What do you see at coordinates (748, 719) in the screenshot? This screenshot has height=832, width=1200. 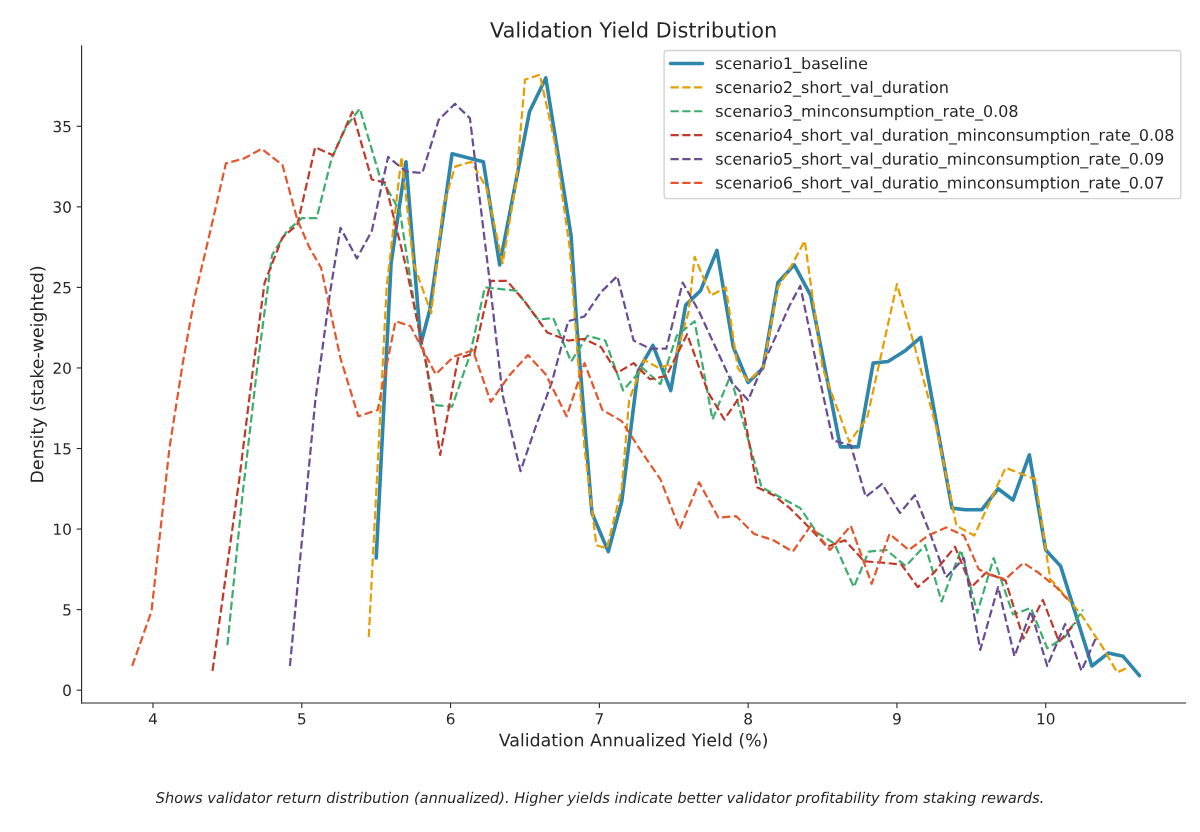 I see `x-tick-label: 8` at bounding box center [748, 719].